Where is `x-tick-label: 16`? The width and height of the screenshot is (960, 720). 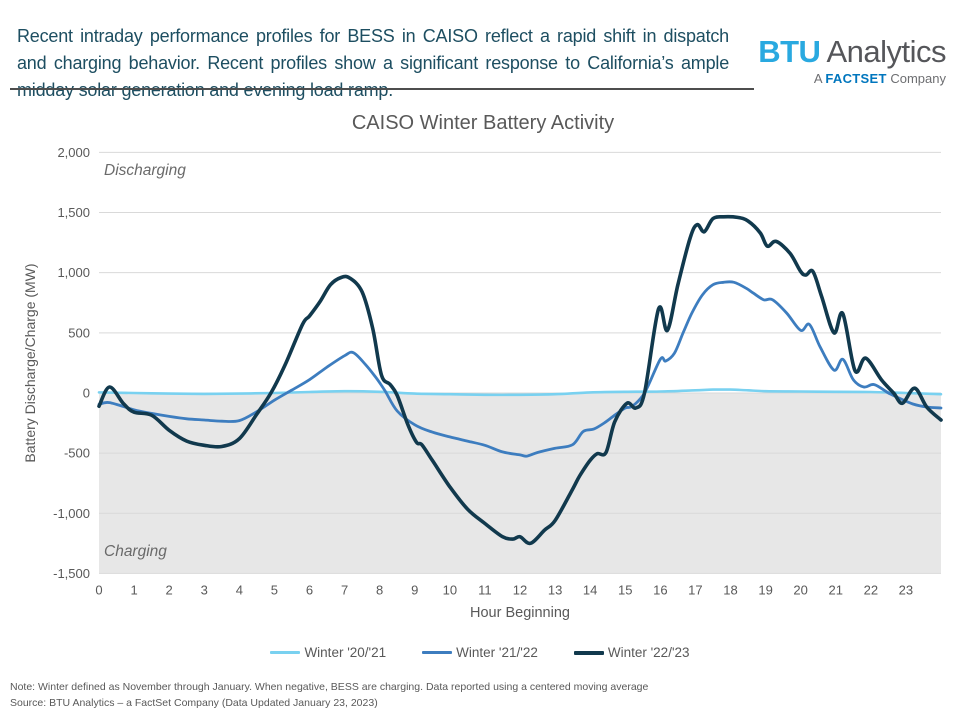
x-tick-label: 16 is located at coordinates (660, 589).